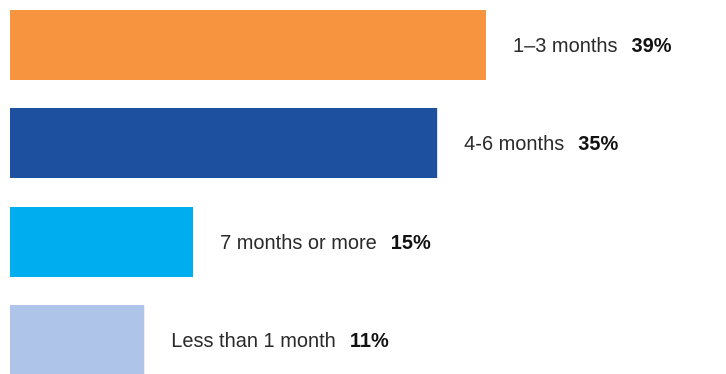 This screenshot has height=374, width=726. What do you see at coordinates (652, 46) in the screenshot?
I see `value-label-0: 39%` at bounding box center [652, 46].